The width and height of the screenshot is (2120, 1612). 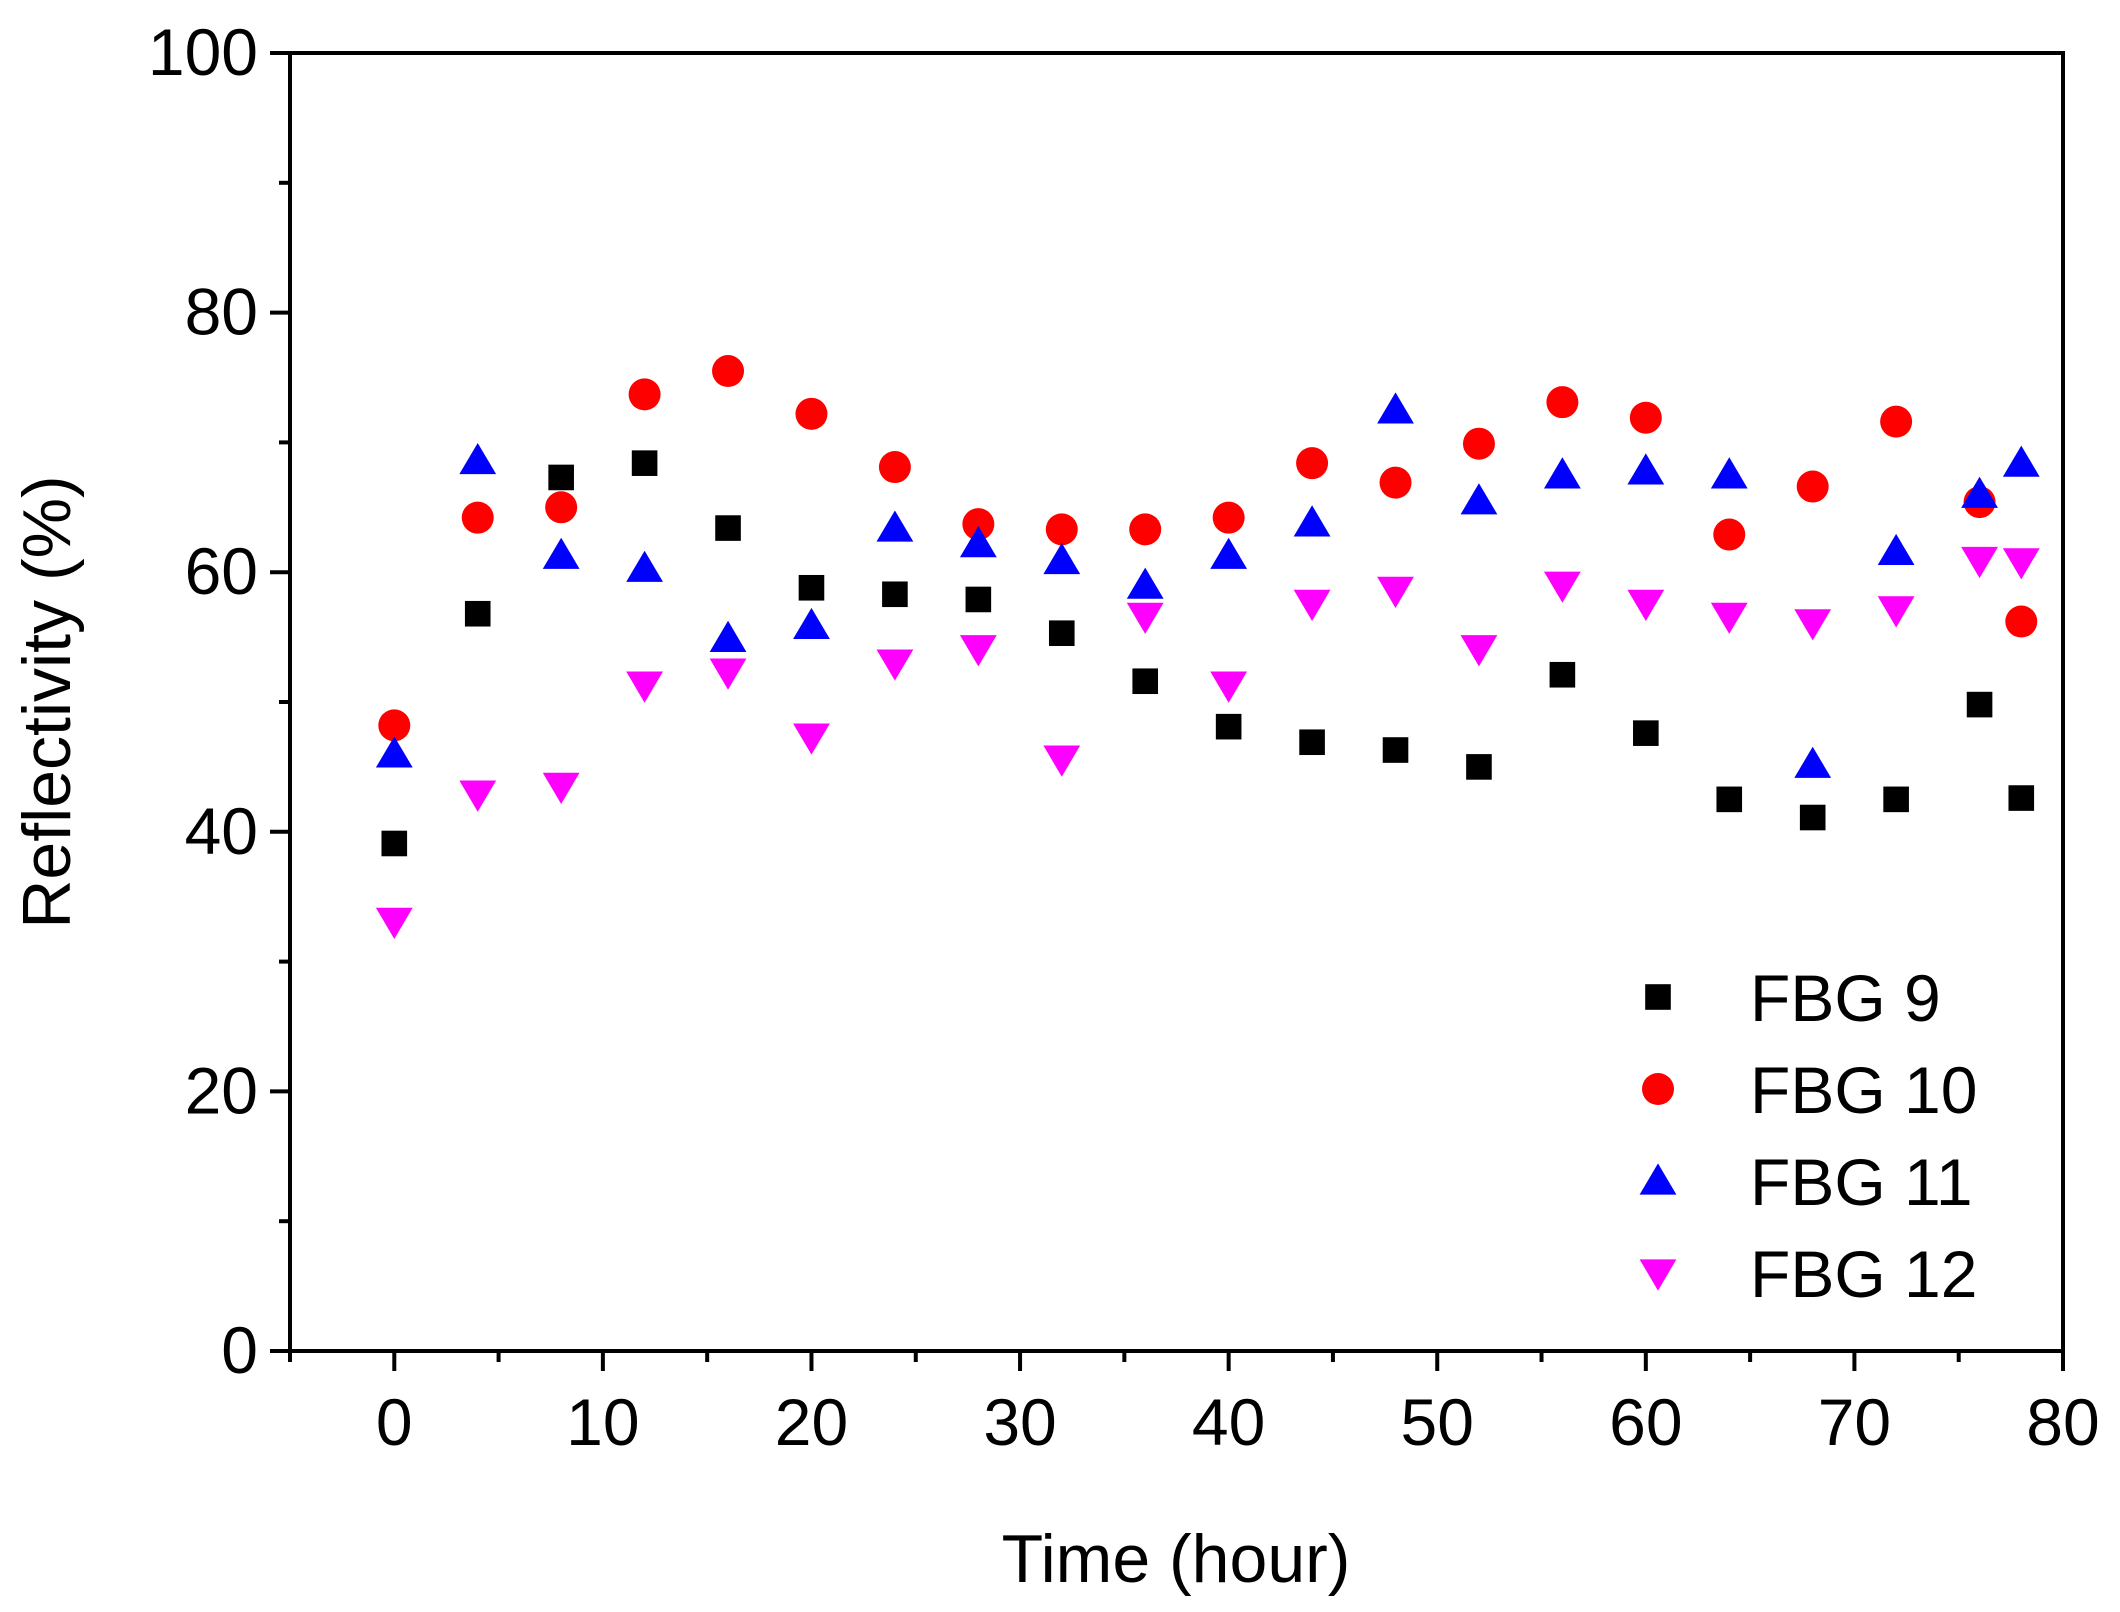 What do you see at coordinates (203, 52) in the screenshot?
I see `y-tick-label: 100` at bounding box center [203, 52].